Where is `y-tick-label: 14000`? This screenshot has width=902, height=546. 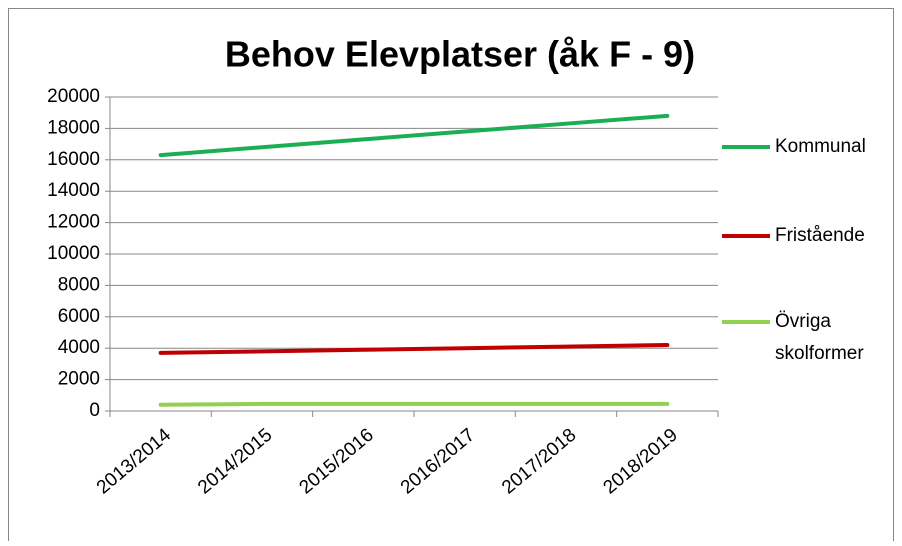 y-tick-label: 14000 is located at coordinates (73, 190).